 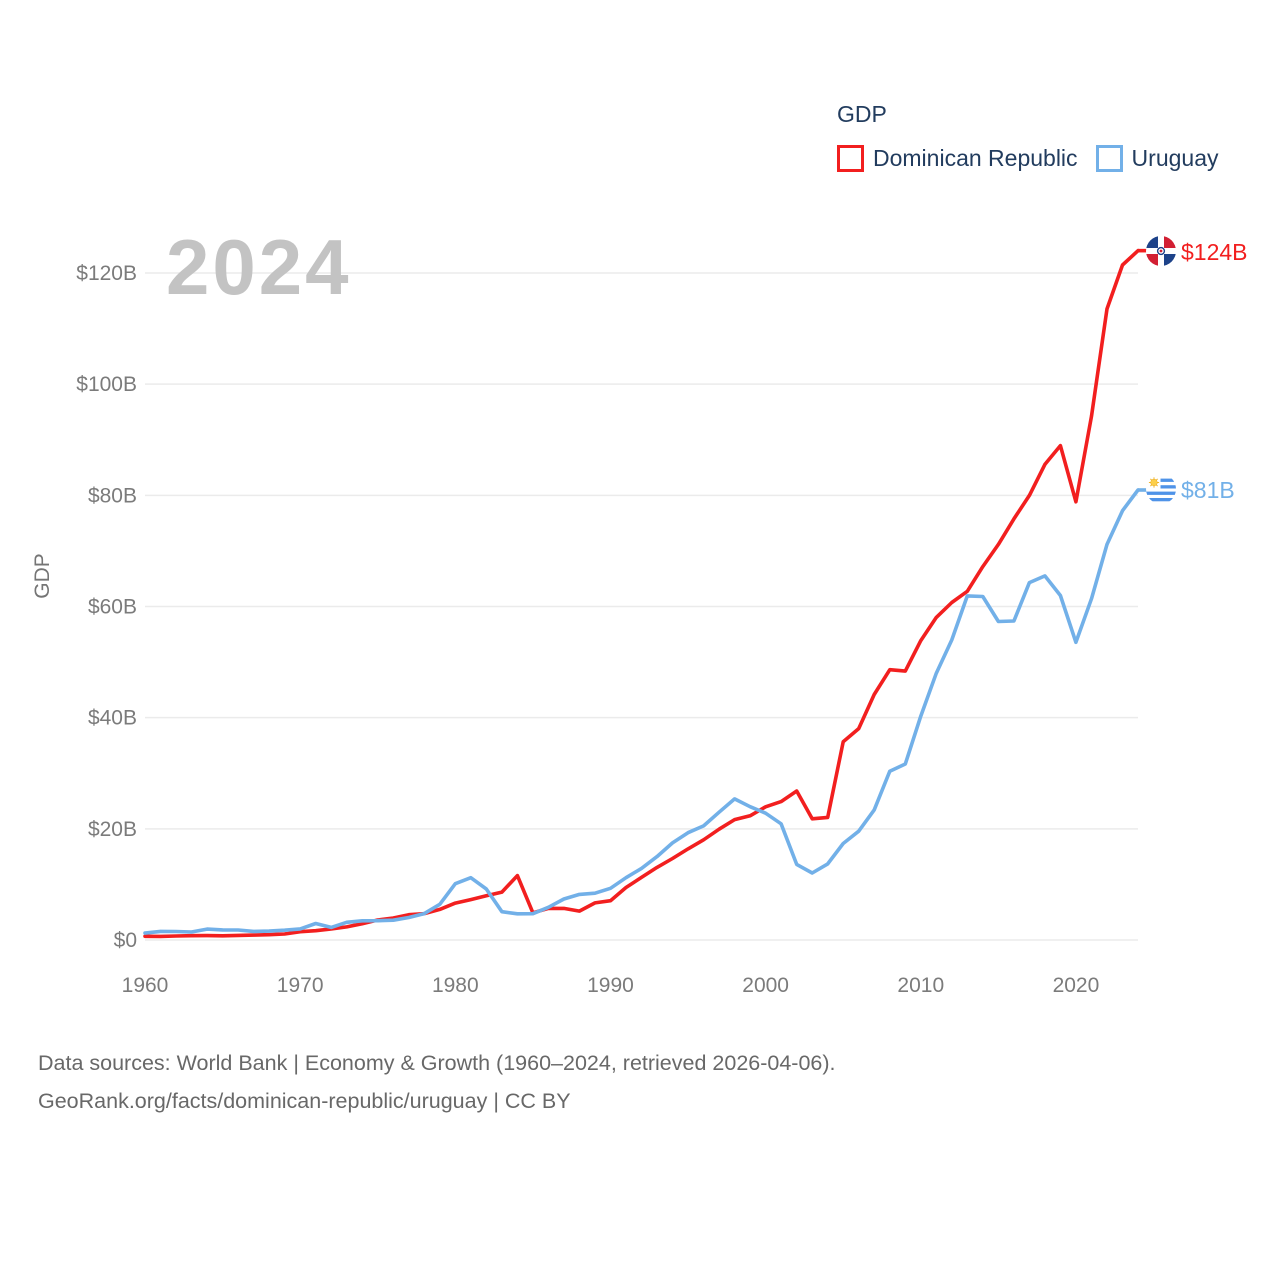 I want to click on y-tick-label: $0, so click(x=125, y=940).